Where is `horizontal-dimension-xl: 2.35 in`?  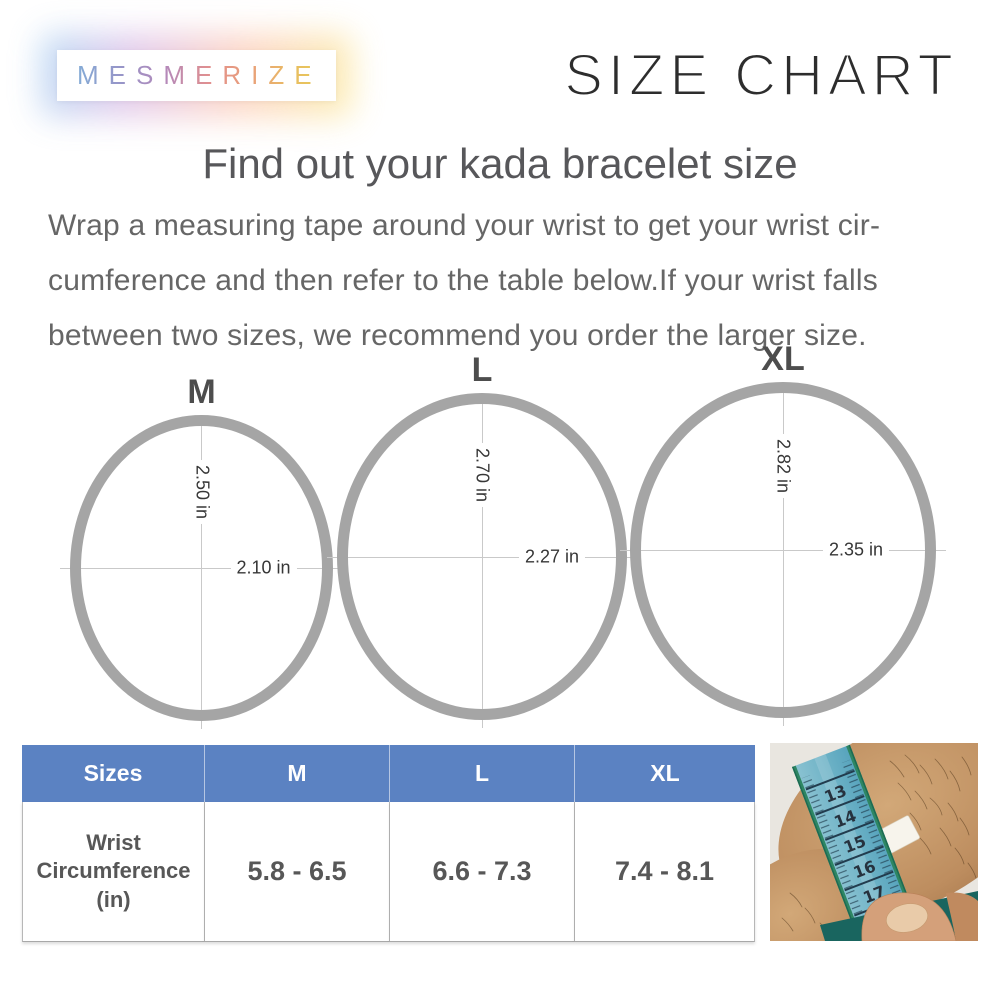 horizontal-dimension-xl: 2.35 in is located at coordinates (856, 550).